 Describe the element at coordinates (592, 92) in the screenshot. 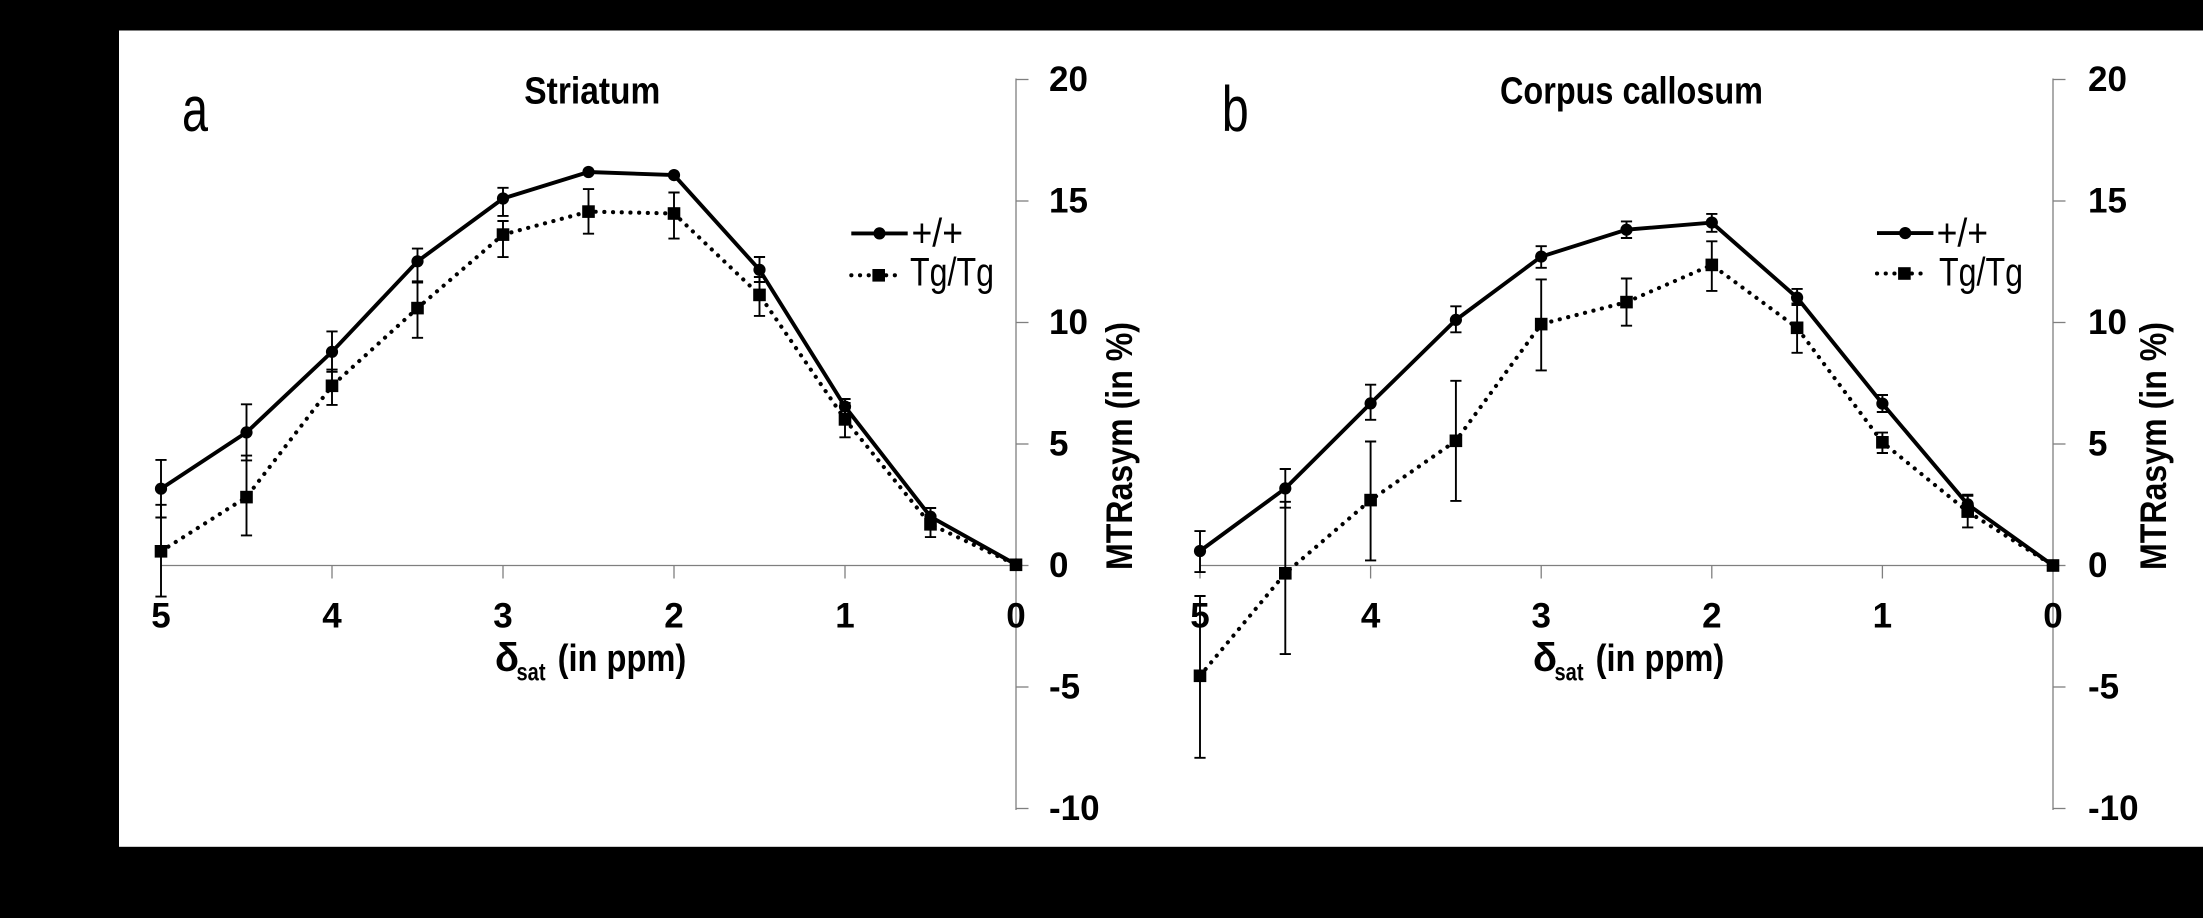

I see `svg-text: Striatum` at that location.